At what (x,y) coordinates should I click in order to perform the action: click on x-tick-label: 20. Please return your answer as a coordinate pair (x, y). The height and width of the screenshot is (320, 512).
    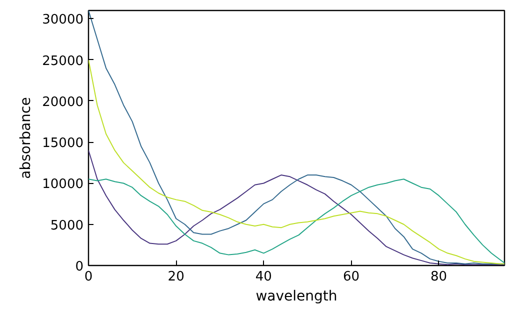
    Looking at the image, I should click on (176, 277).